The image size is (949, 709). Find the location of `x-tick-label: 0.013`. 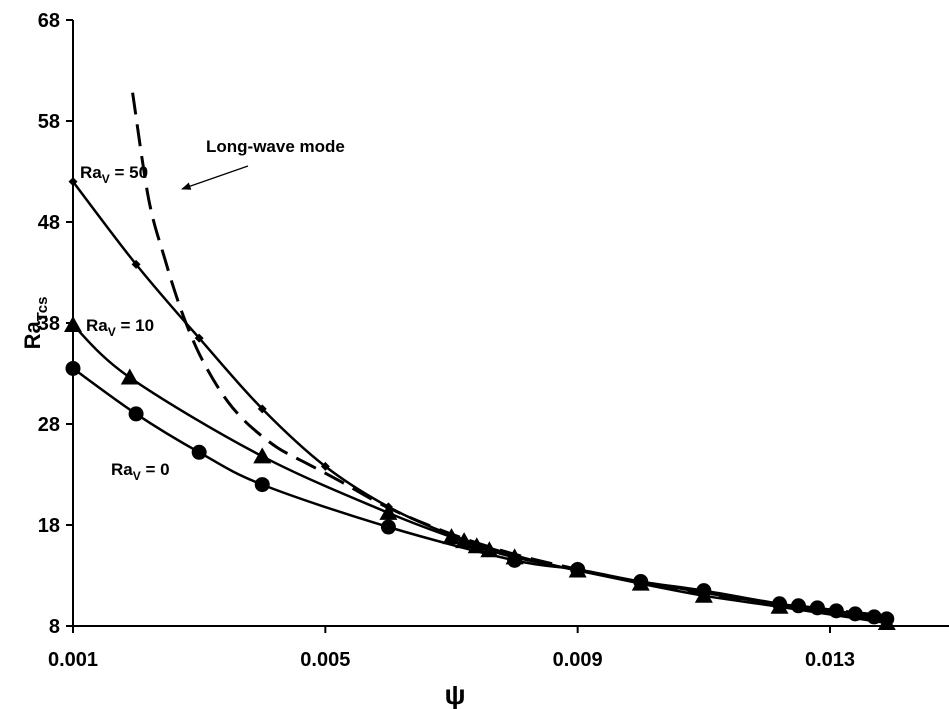

x-tick-label: 0.013 is located at coordinates (830, 660).